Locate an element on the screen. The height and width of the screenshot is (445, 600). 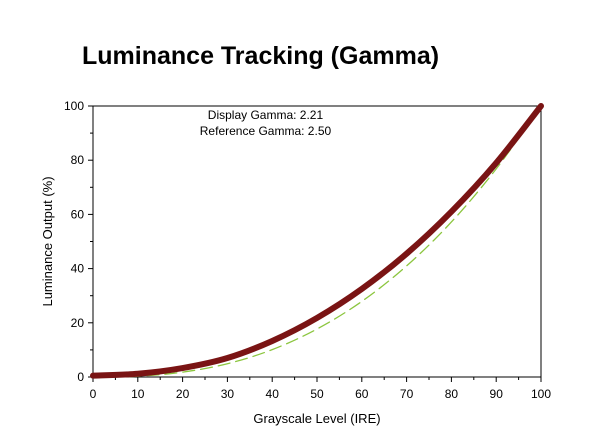
x-tick-label: 50 is located at coordinates (317, 394).